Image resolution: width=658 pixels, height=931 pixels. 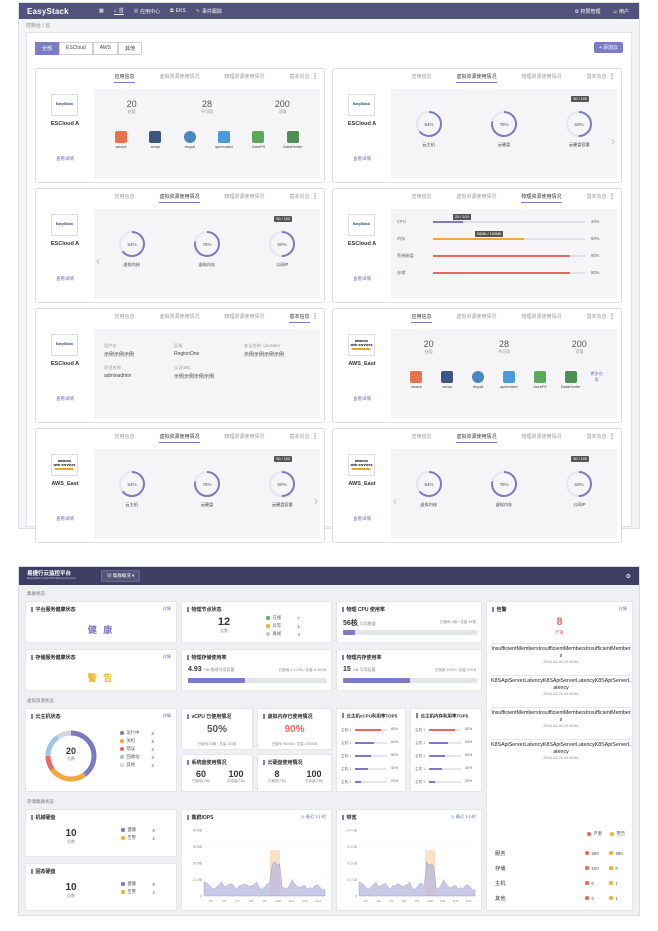 I want to click on settings-icon: ⚙, so click(x=628, y=576).